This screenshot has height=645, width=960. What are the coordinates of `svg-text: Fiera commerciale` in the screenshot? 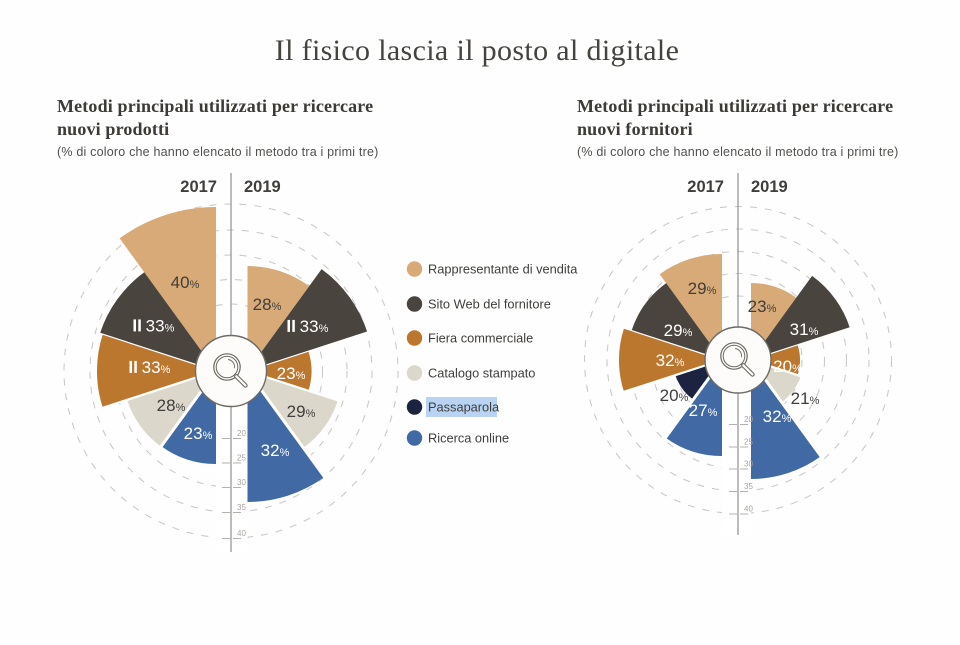 It's located at (480, 338).